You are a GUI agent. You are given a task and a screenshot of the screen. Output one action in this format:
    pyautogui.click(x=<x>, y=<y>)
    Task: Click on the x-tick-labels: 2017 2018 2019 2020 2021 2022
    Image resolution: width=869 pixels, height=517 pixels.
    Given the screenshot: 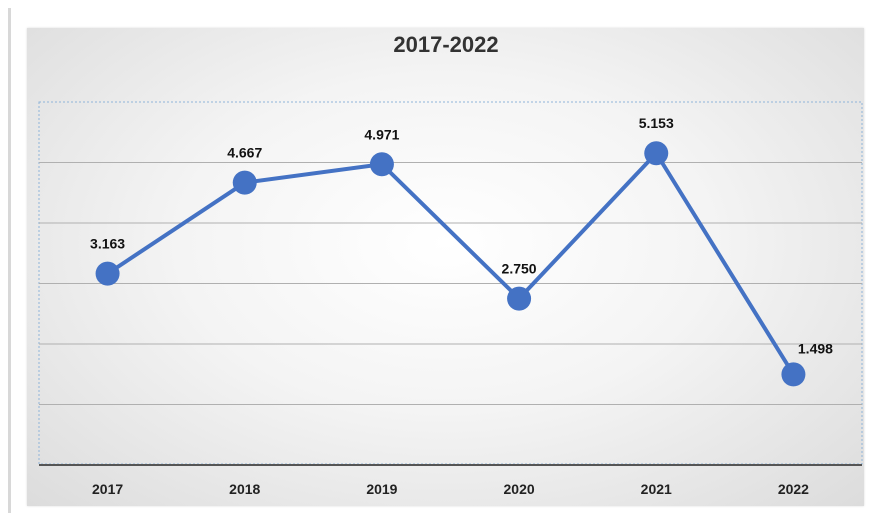 What is the action you would take?
    pyautogui.click(x=450, y=489)
    